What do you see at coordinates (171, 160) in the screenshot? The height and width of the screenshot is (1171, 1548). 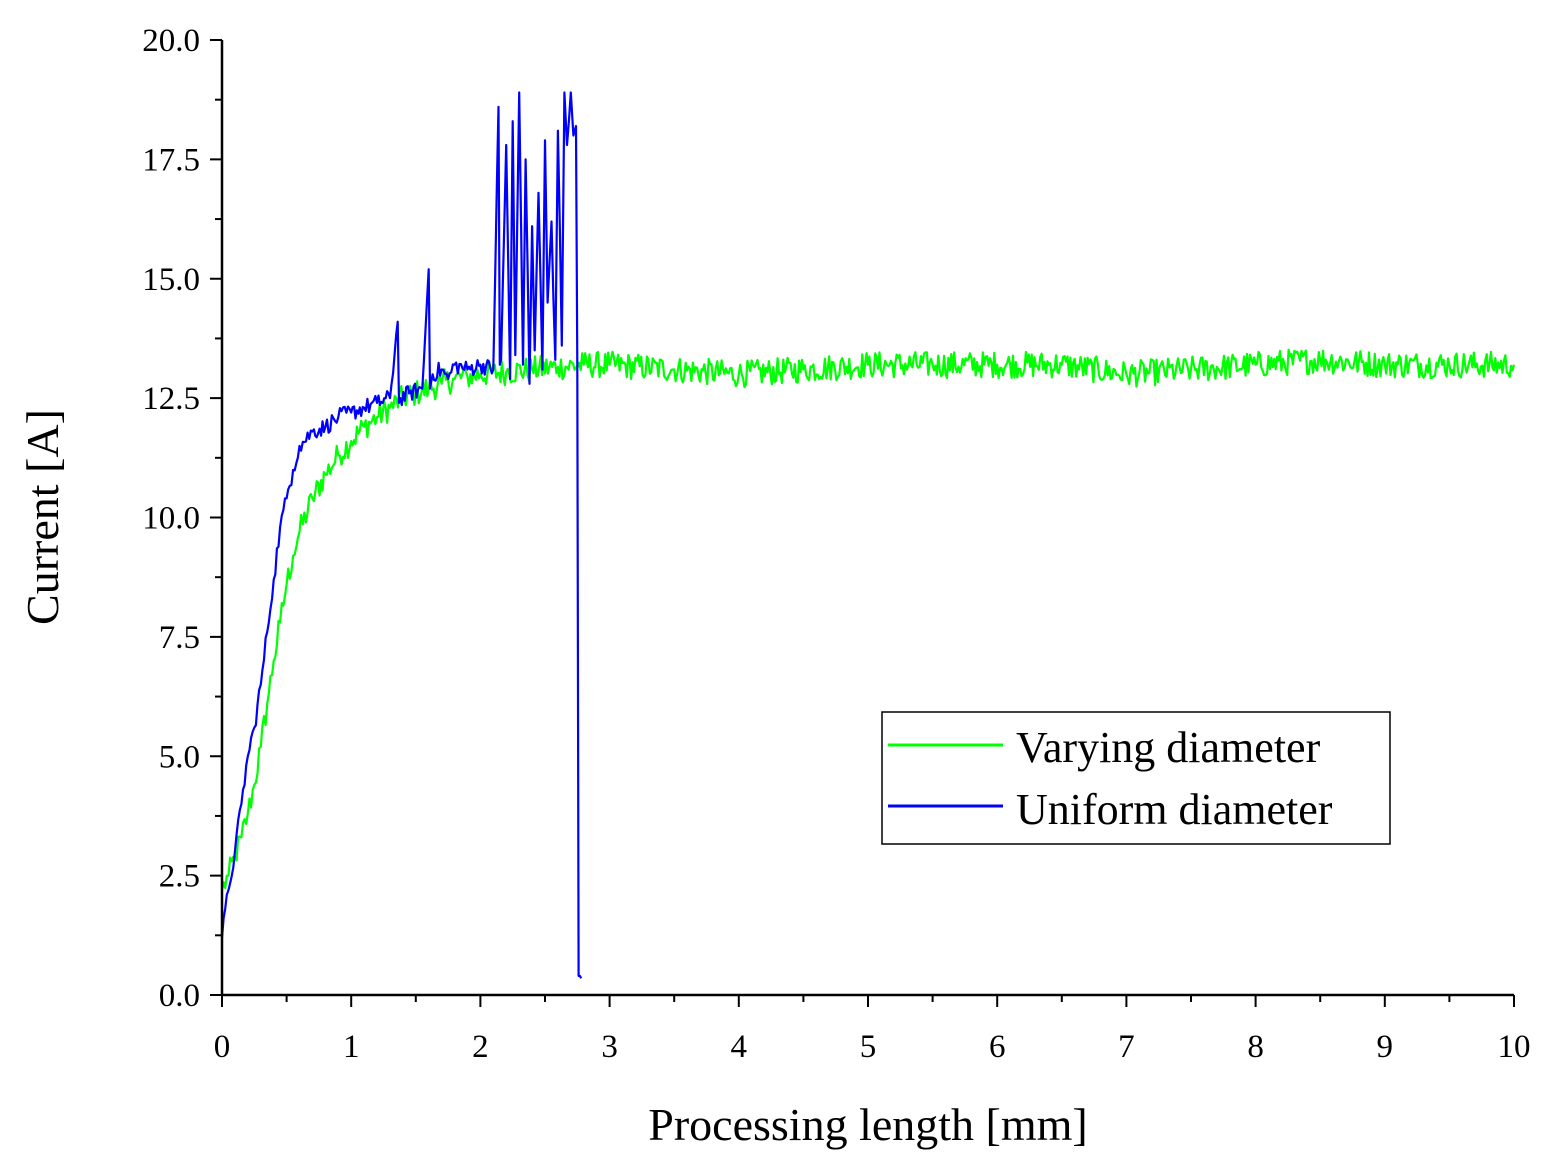 I see `y-tick-label: 17.5` at bounding box center [171, 160].